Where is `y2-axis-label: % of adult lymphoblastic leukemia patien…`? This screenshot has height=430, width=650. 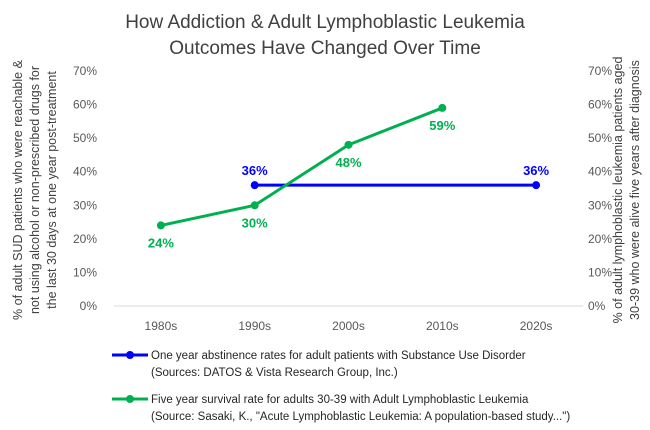 y2-axis-label: % of adult lymphoblastic leukemia patien… is located at coordinates (626, 190).